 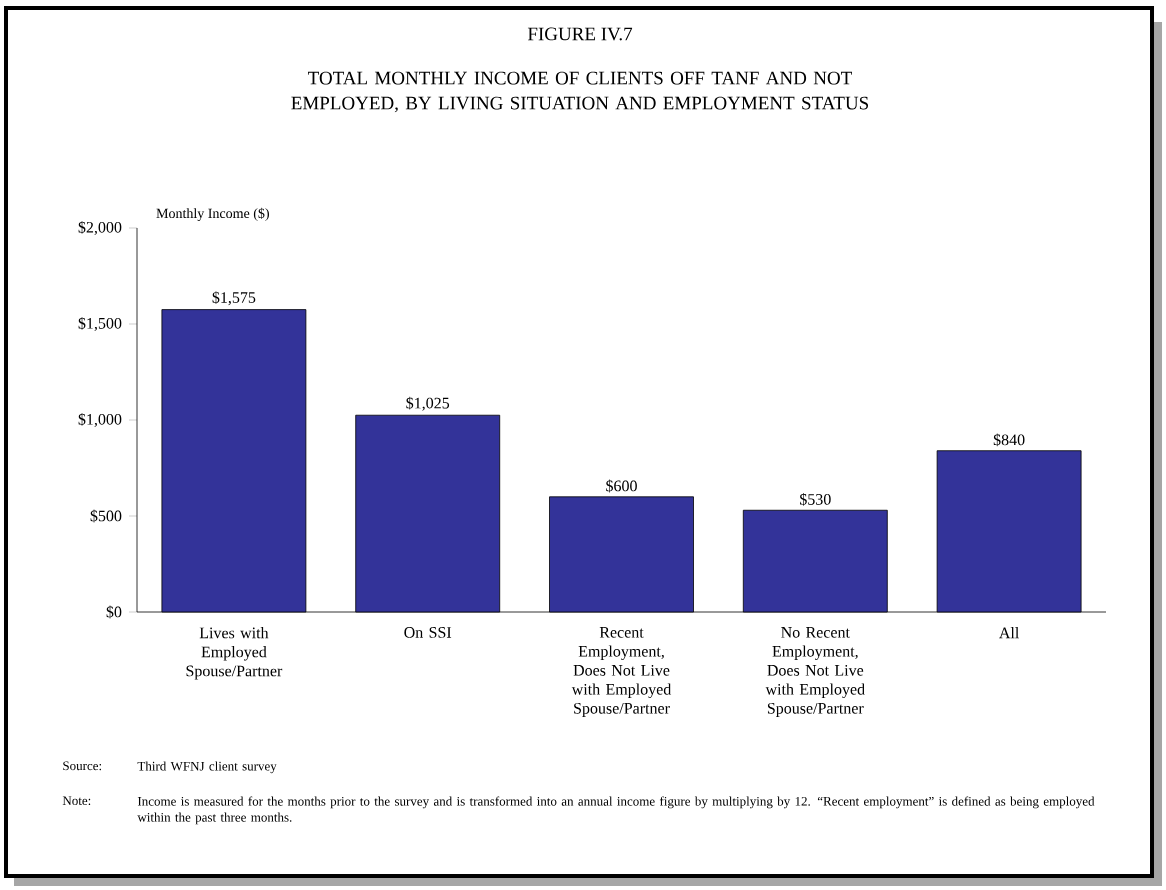 I want to click on y-tick-label: $0, so click(x=114, y=612).